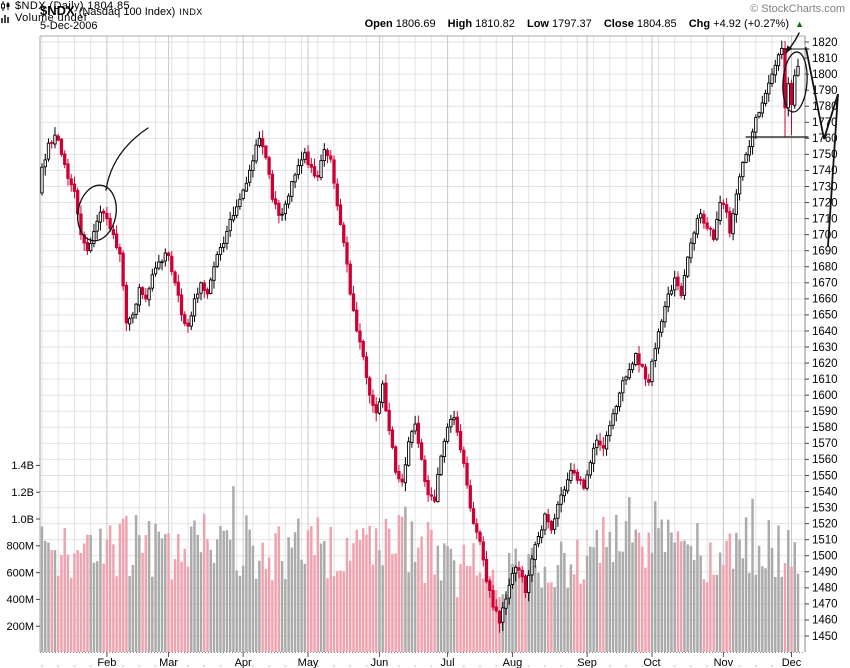 This screenshot has height=668, width=850. Describe the element at coordinates (308, 662) in the screenshot. I see `month-tick-label: May` at that location.